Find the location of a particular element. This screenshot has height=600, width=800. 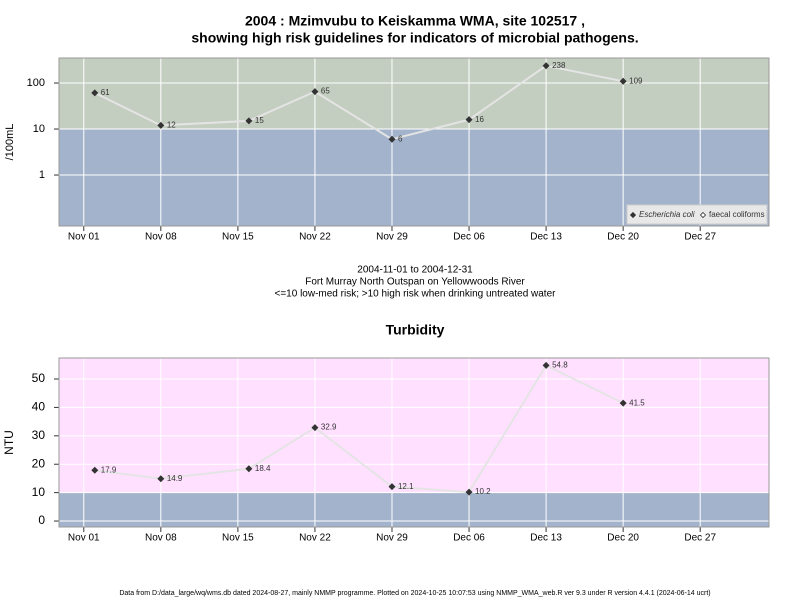

band-above is located at coordinates (414, 94).